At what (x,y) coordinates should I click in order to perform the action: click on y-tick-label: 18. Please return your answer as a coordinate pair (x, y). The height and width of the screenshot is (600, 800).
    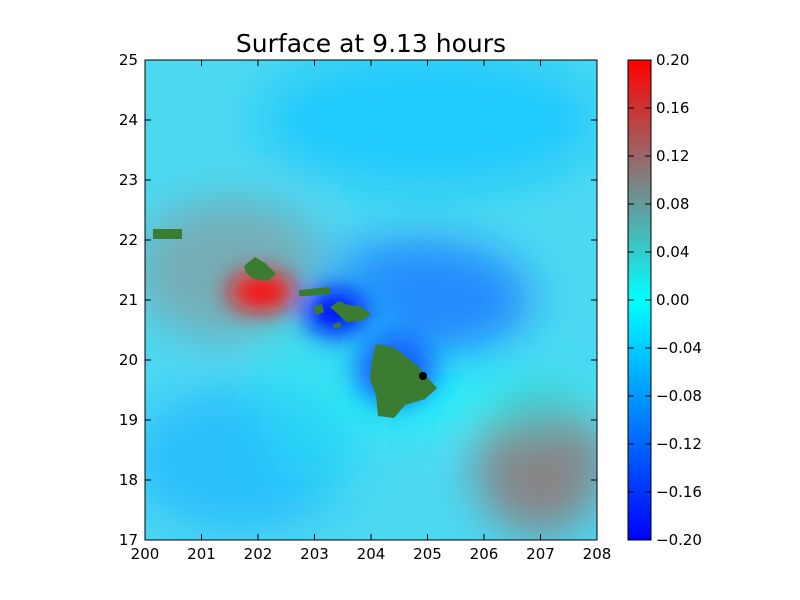
    Looking at the image, I should click on (128, 480).